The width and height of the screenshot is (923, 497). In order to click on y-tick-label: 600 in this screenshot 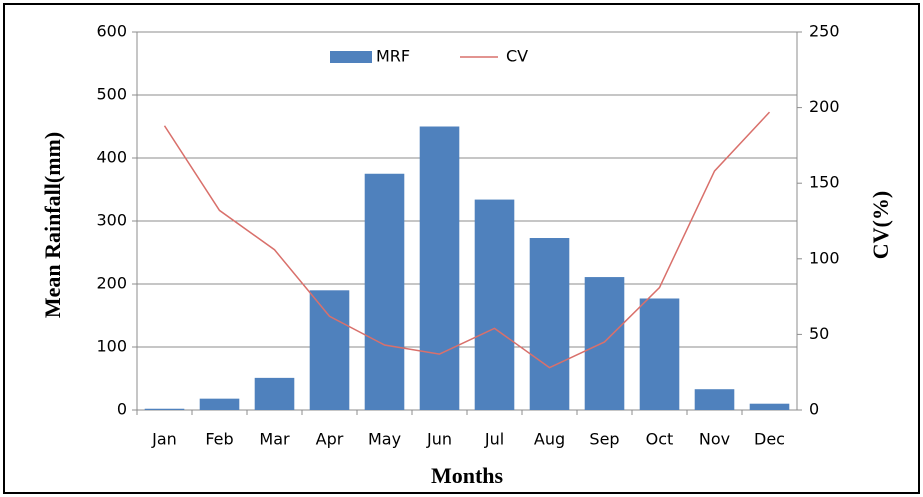, I will do `click(111, 31)`.